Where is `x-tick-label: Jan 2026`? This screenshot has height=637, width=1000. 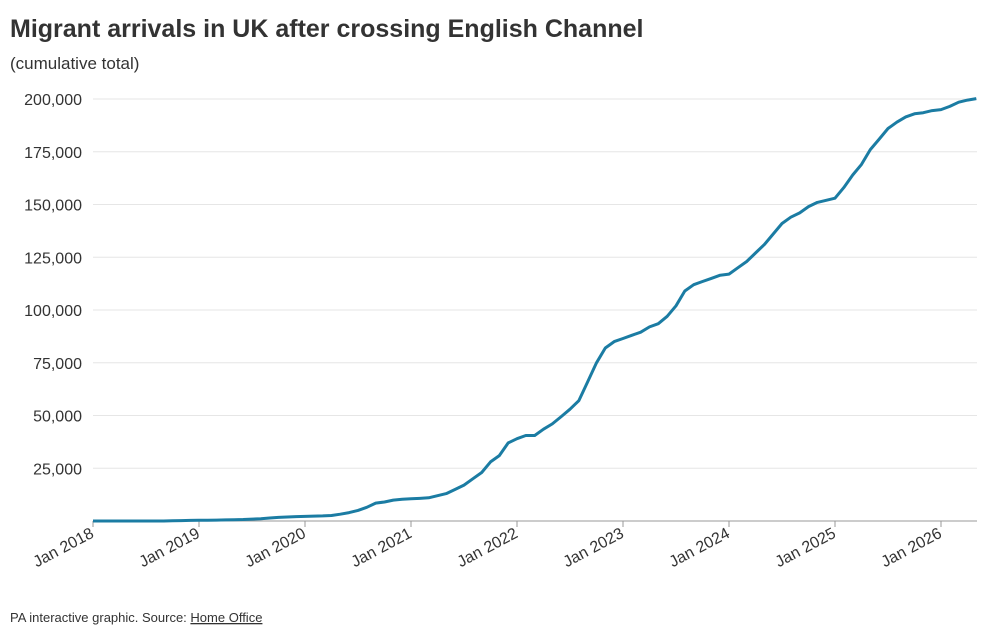
x-tick-label: Jan 2026 is located at coordinates (912, 548).